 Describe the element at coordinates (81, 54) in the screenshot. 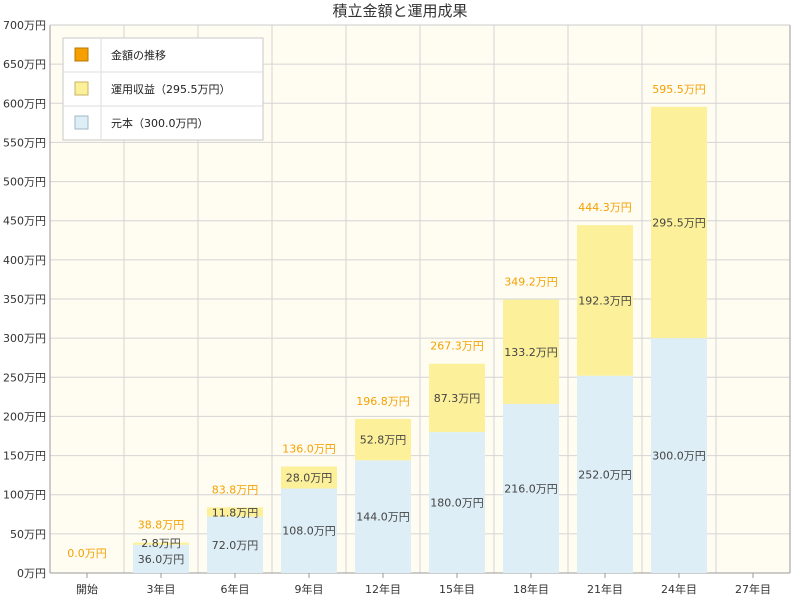

I see `legend-total-swatch` at that location.